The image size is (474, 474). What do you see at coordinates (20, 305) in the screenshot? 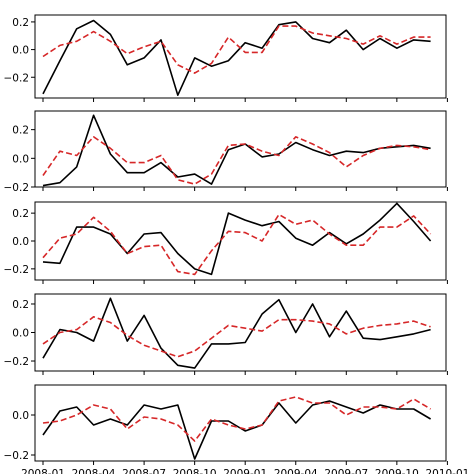
I see `panel-4-ytick-label: 0.2` at bounding box center [20, 305].